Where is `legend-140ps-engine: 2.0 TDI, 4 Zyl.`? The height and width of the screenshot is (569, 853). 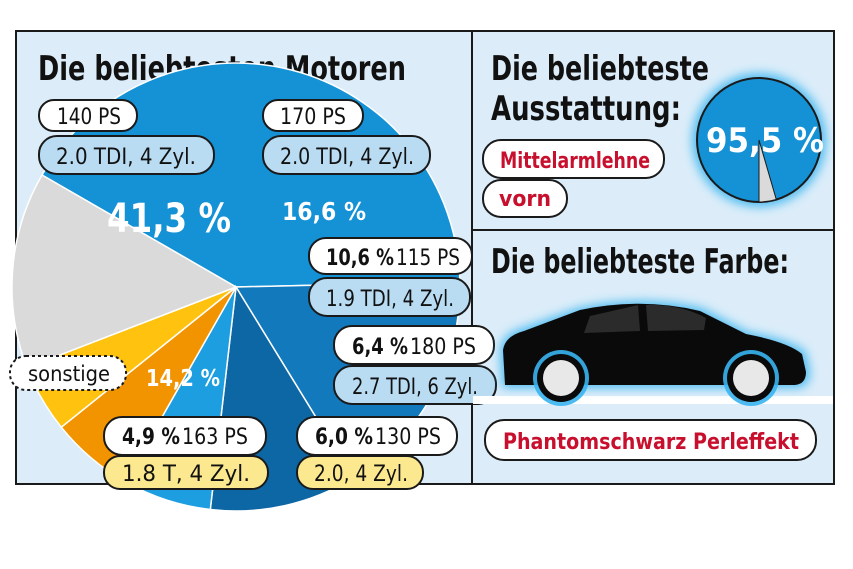
legend-140ps-engine: 2.0 TDI, 4 Zyl. is located at coordinates (126, 157).